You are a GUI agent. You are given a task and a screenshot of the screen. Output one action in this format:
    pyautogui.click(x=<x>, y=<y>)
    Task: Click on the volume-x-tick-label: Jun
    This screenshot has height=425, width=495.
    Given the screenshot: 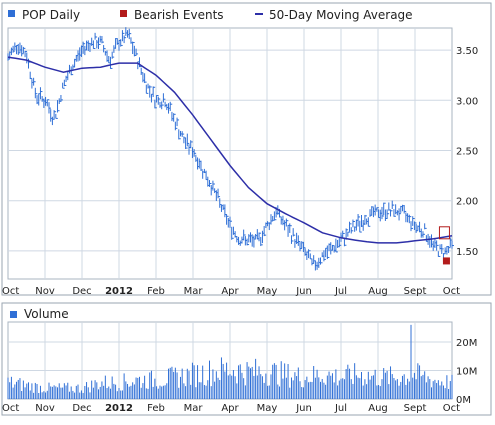 What is the action you would take?
    pyautogui.click(x=303, y=408)
    